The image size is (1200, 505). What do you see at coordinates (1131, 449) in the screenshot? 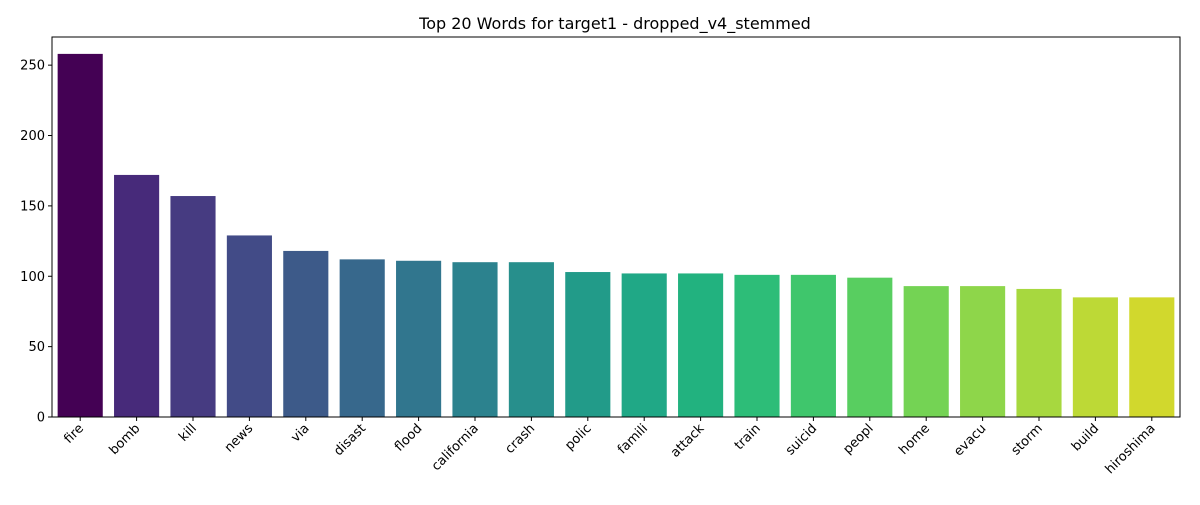
I see `x-tick-label-hiroshima: hiroshima` at bounding box center [1131, 449].